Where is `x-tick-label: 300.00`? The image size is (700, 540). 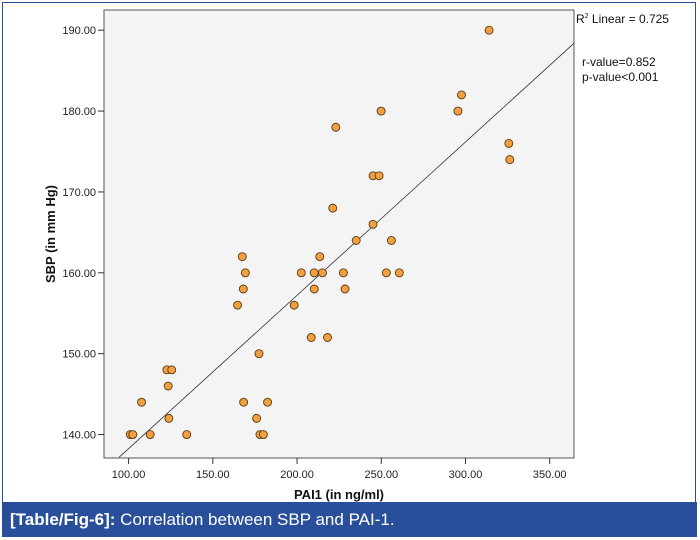 x-tick-label: 300.00 is located at coordinates (466, 475).